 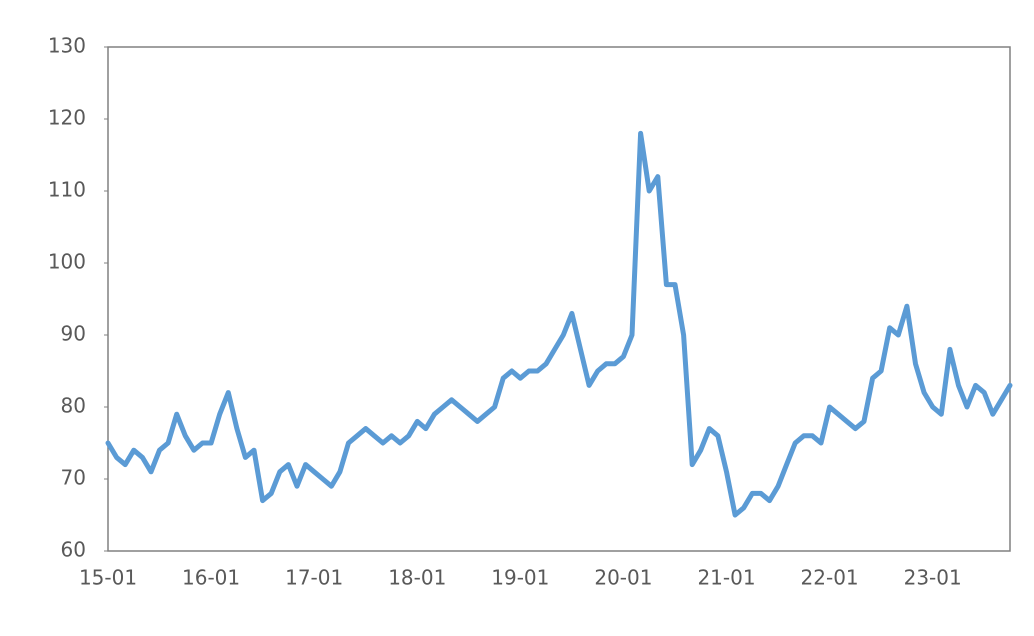 I want to click on x-tick-label: 22-01, so click(x=830, y=578).